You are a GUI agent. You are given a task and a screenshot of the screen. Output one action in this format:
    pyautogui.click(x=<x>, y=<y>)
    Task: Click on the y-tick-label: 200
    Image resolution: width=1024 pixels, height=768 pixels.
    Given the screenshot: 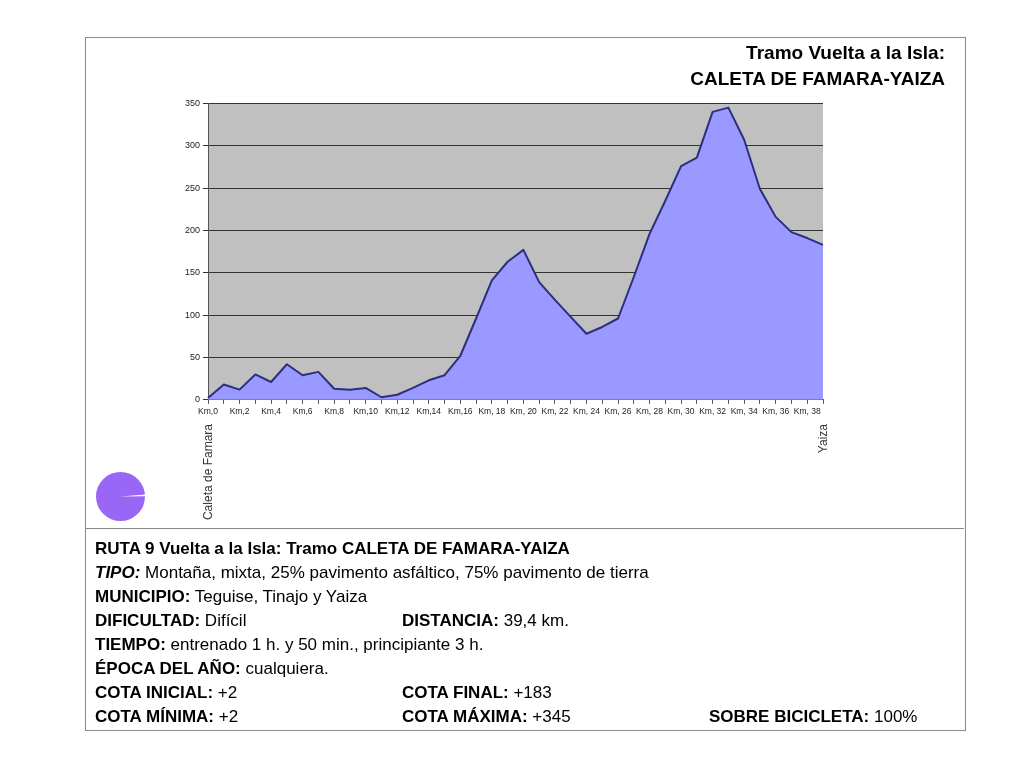 What is the action you would take?
    pyautogui.click(x=192, y=229)
    